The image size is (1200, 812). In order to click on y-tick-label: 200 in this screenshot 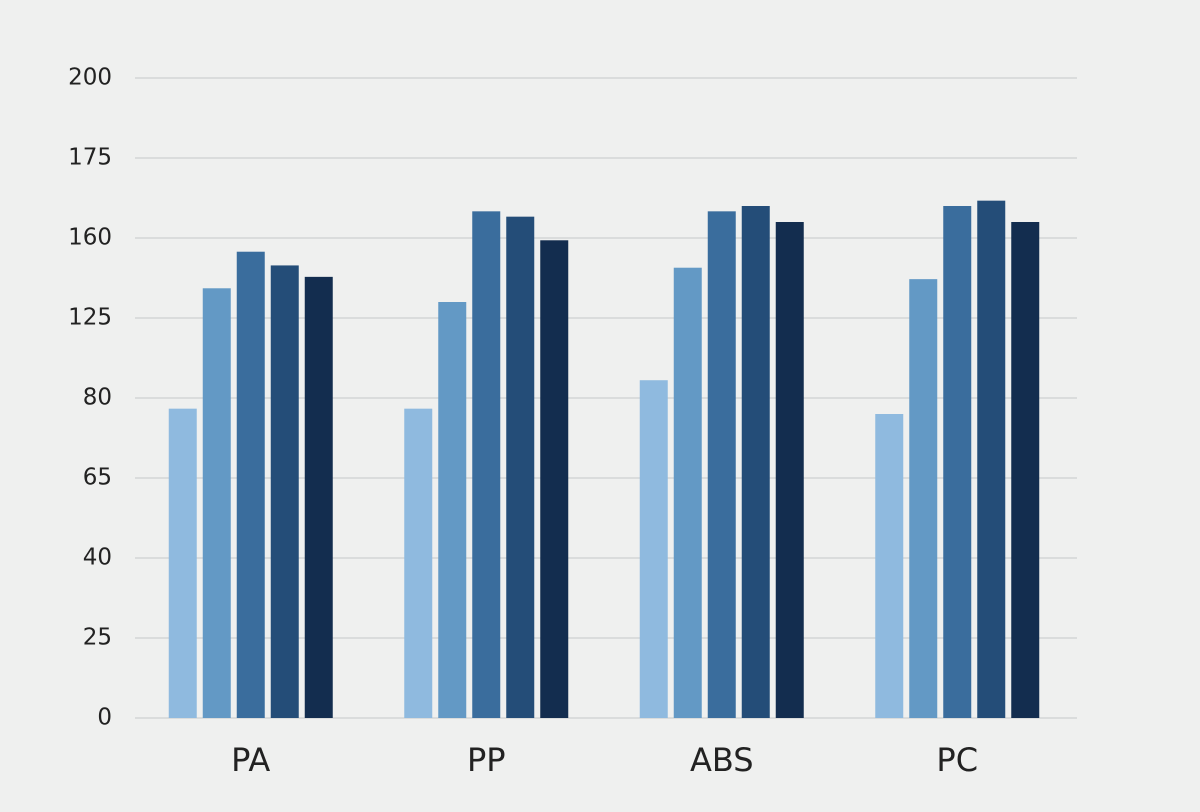, I will do `click(90, 78)`.